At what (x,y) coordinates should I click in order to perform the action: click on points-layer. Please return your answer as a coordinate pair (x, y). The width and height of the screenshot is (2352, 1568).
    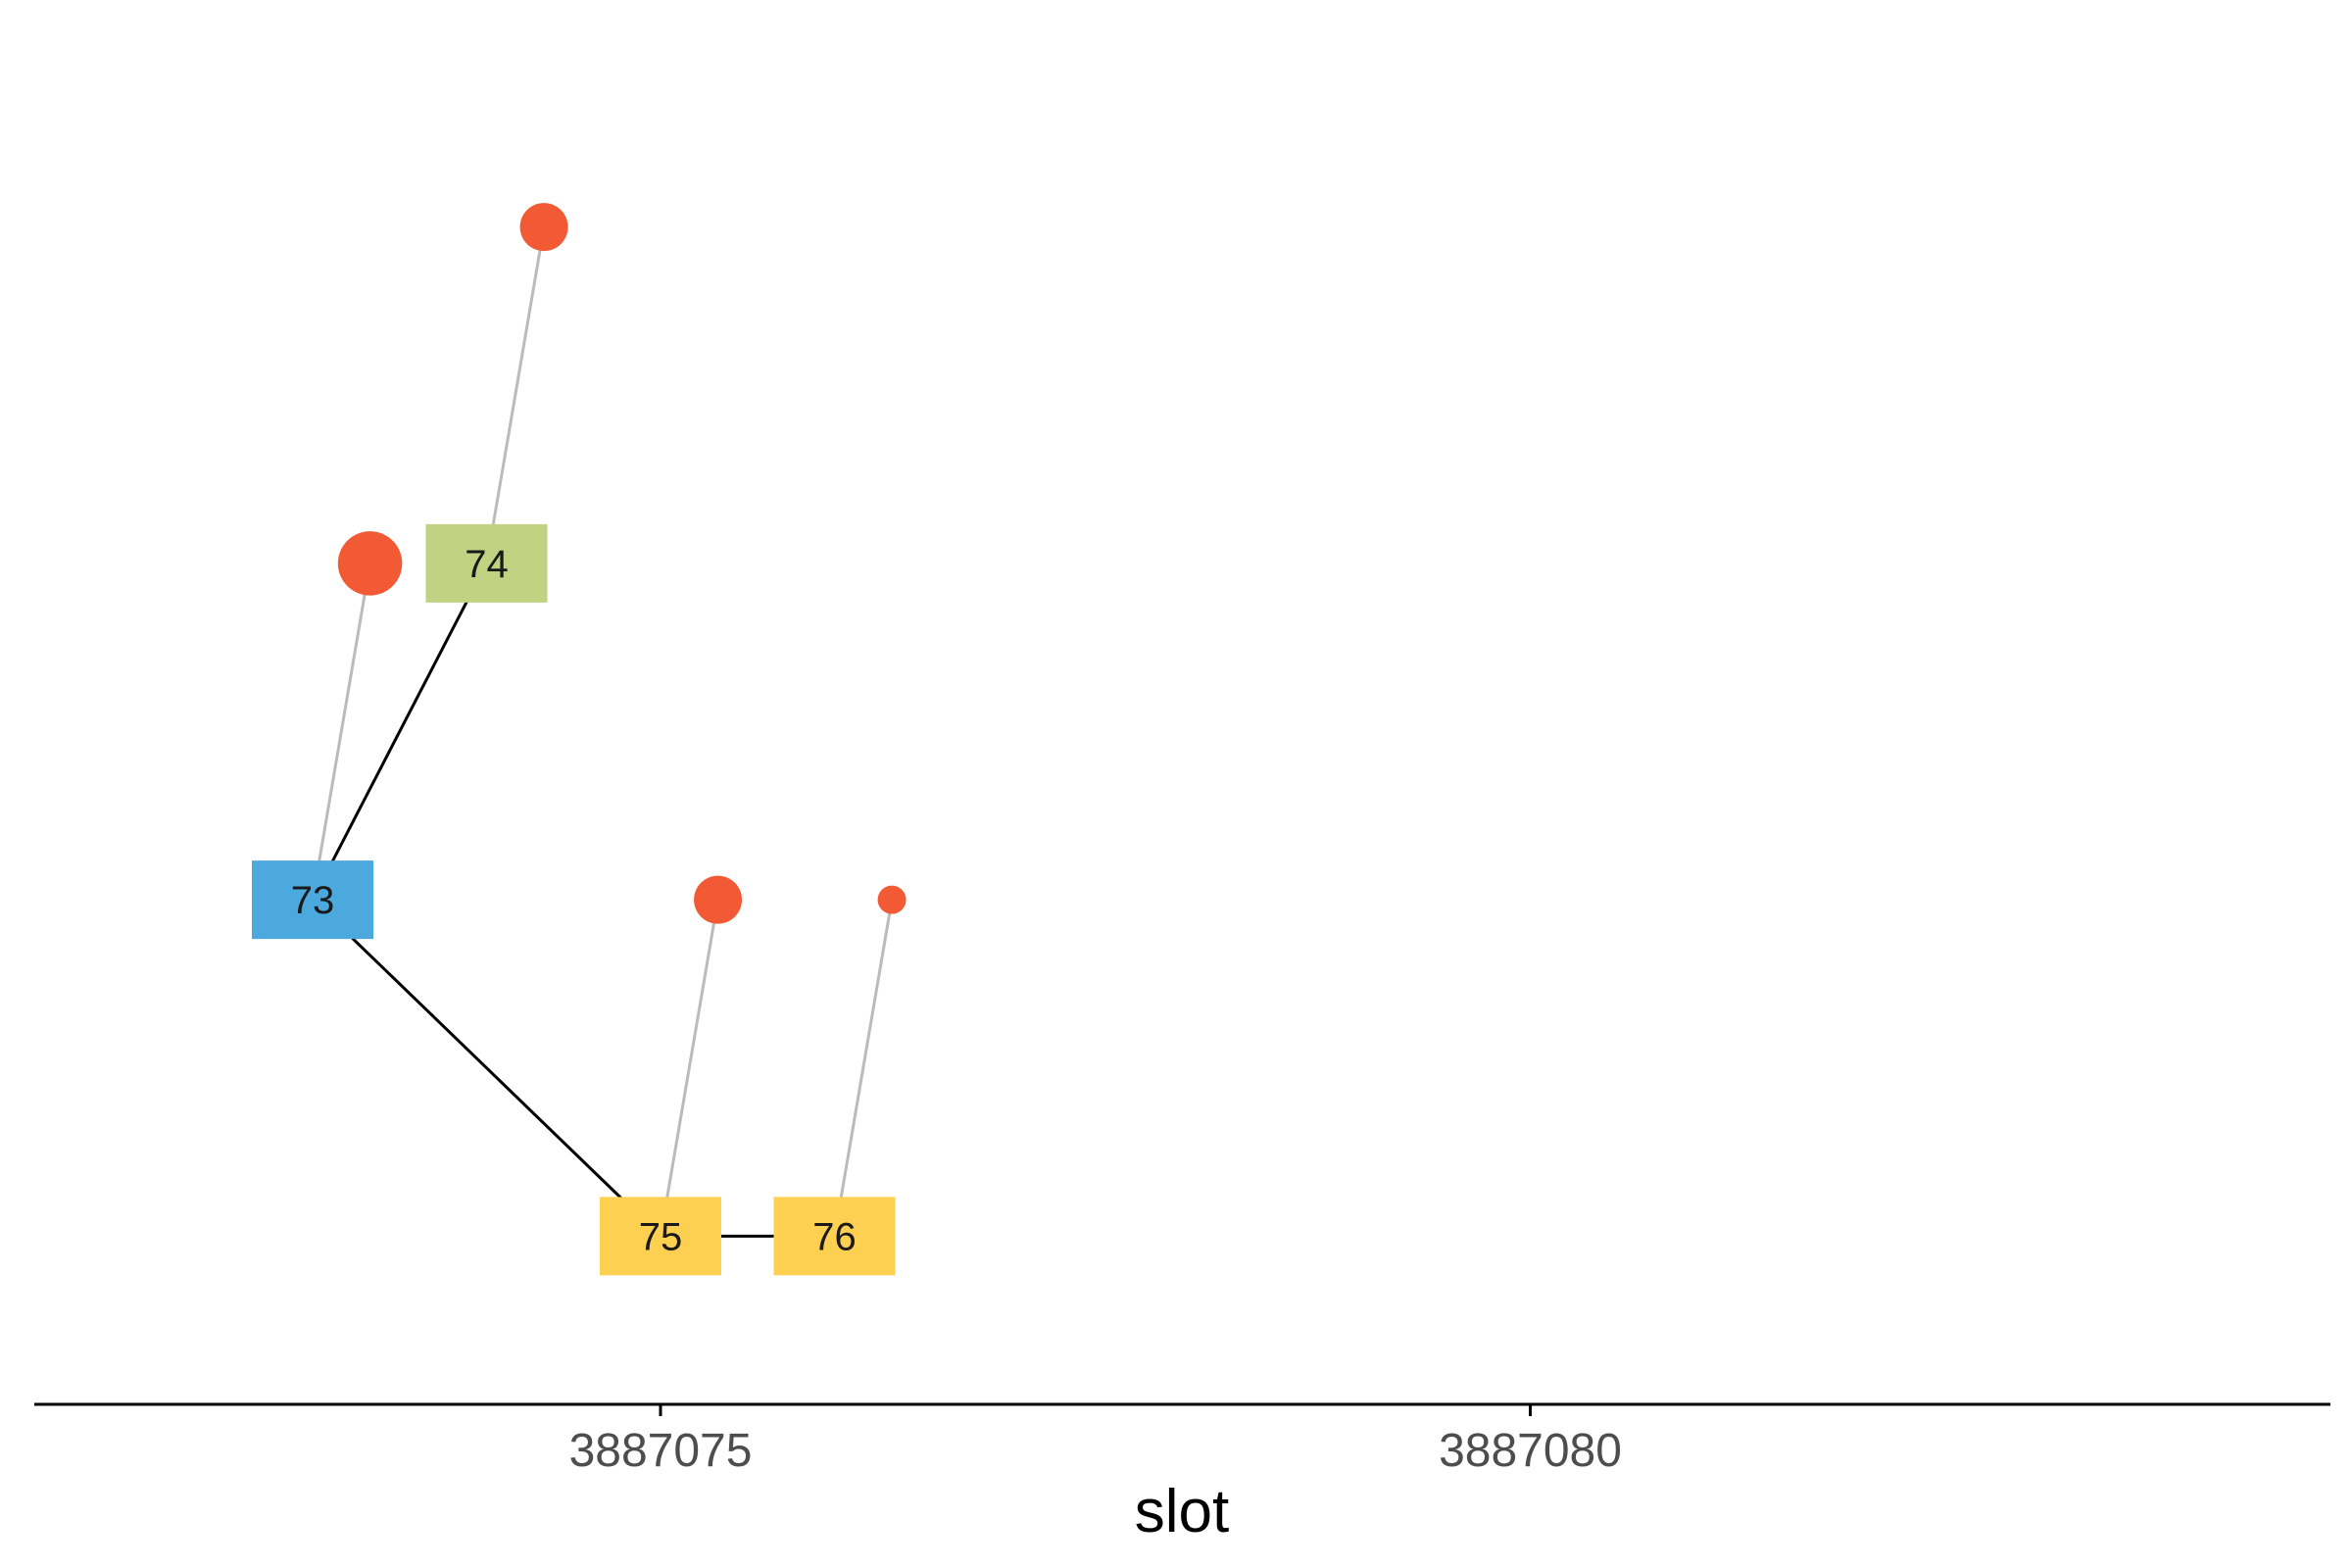
    Looking at the image, I should click on (621, 563).